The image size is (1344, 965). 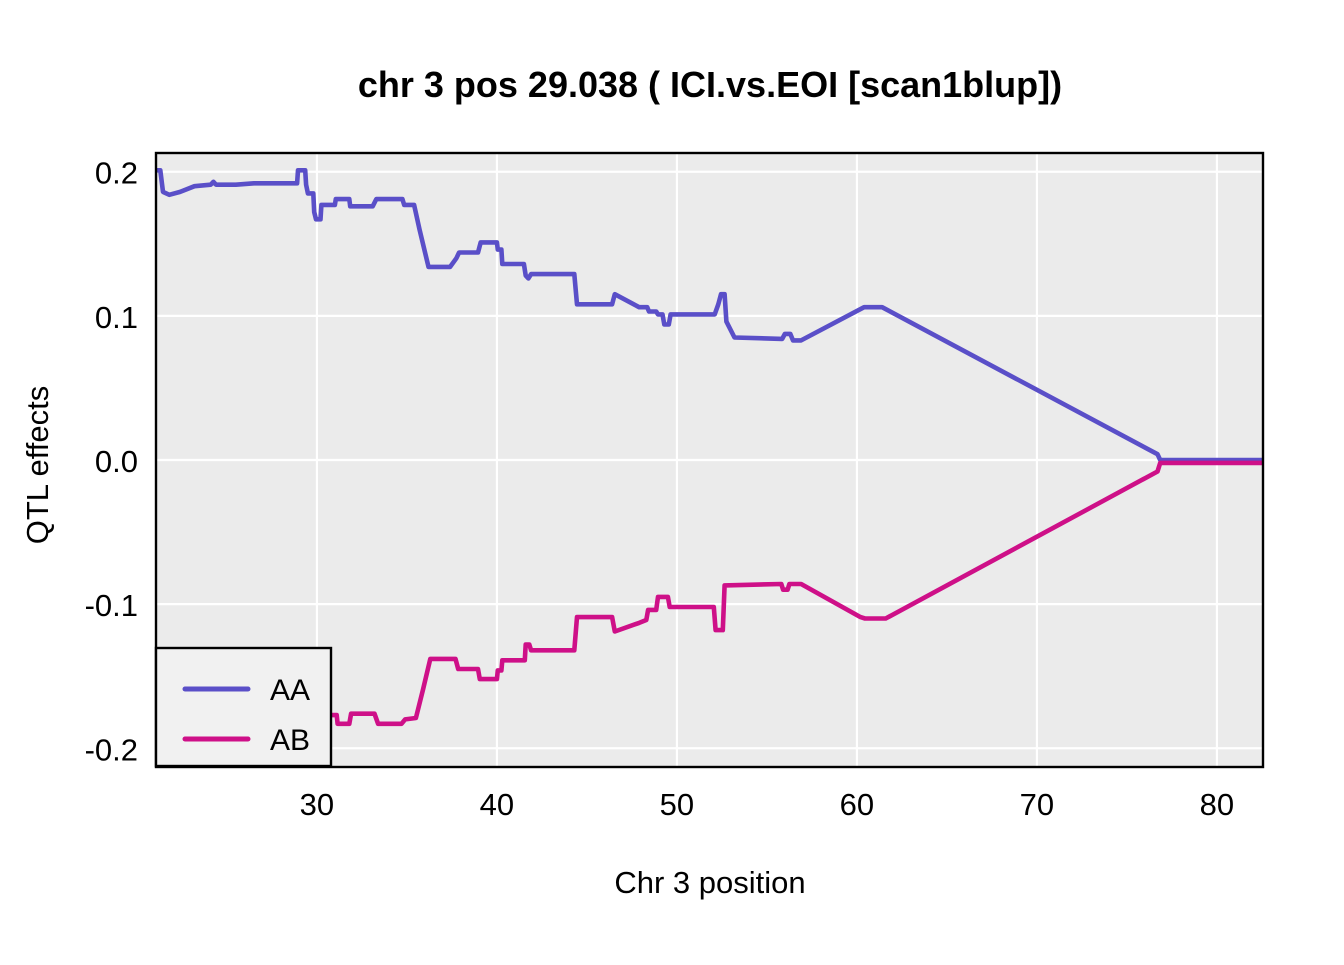 I want to click on y-tick-label--0.1: -0.1, so click(x=111, y=605).